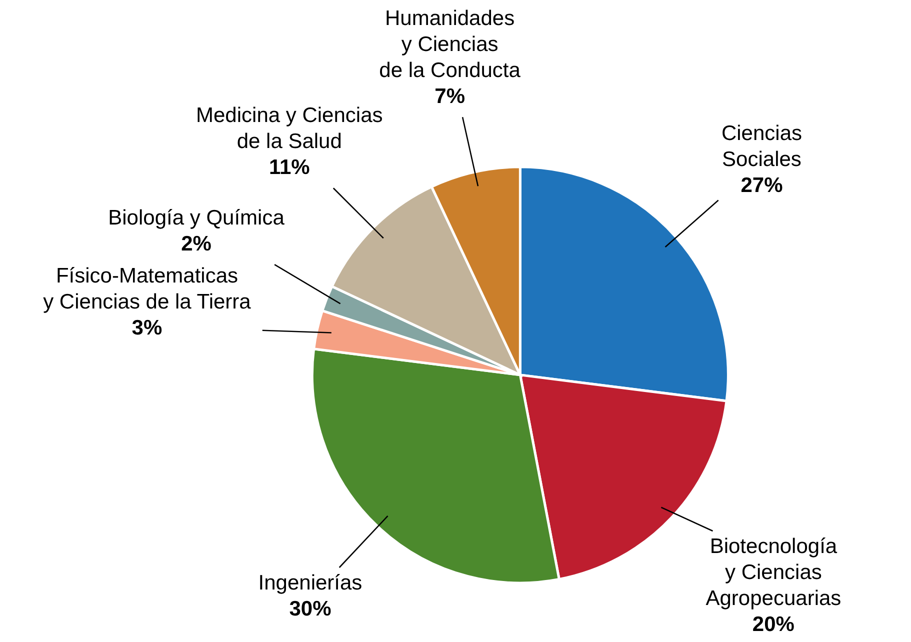  I want to click on data-label: 2%, so click(196, 244).